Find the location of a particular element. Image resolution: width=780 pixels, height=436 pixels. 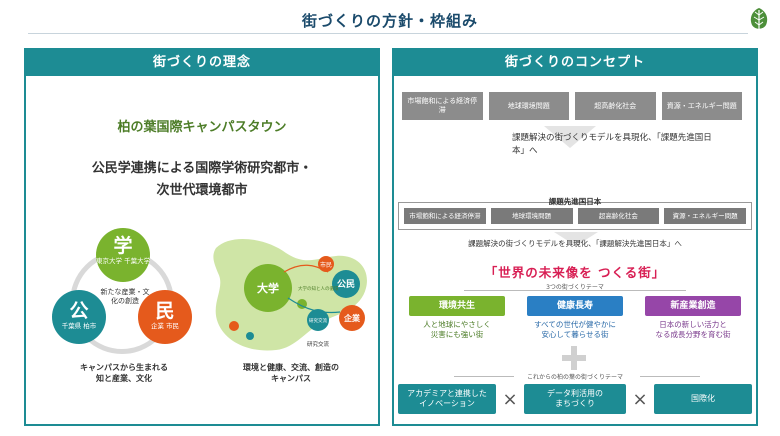

theme-desc-line: 災害にも強い街 is located at coordinates (457, 334).